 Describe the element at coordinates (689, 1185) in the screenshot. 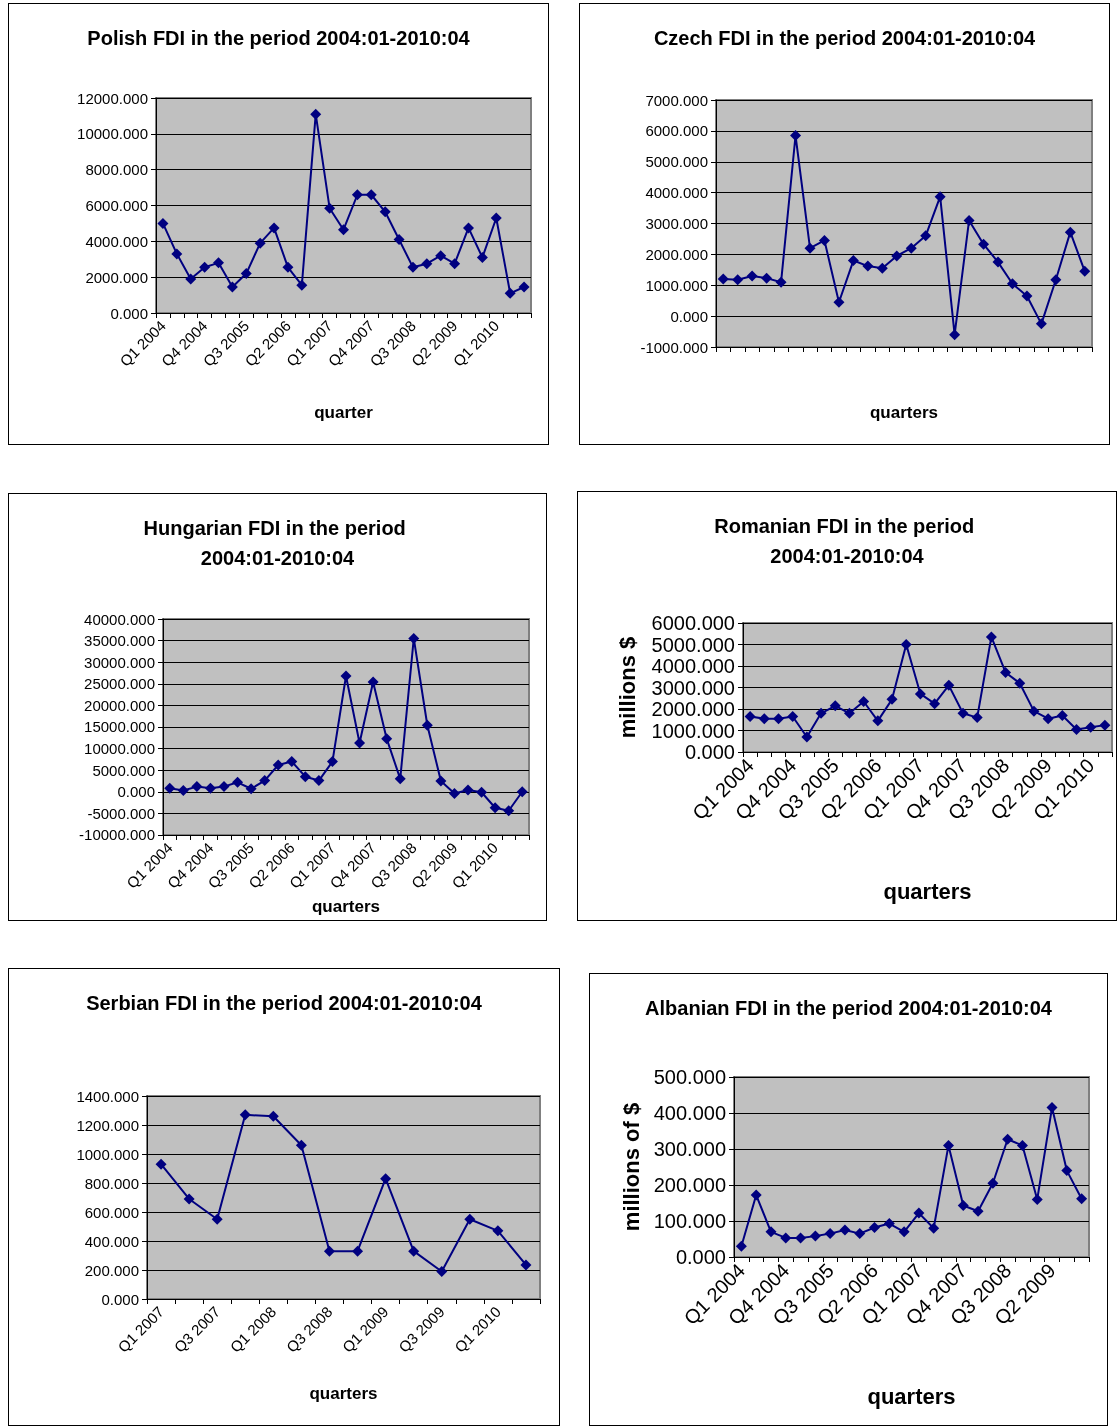

I see `y-tick-label: 200.000` at that location.